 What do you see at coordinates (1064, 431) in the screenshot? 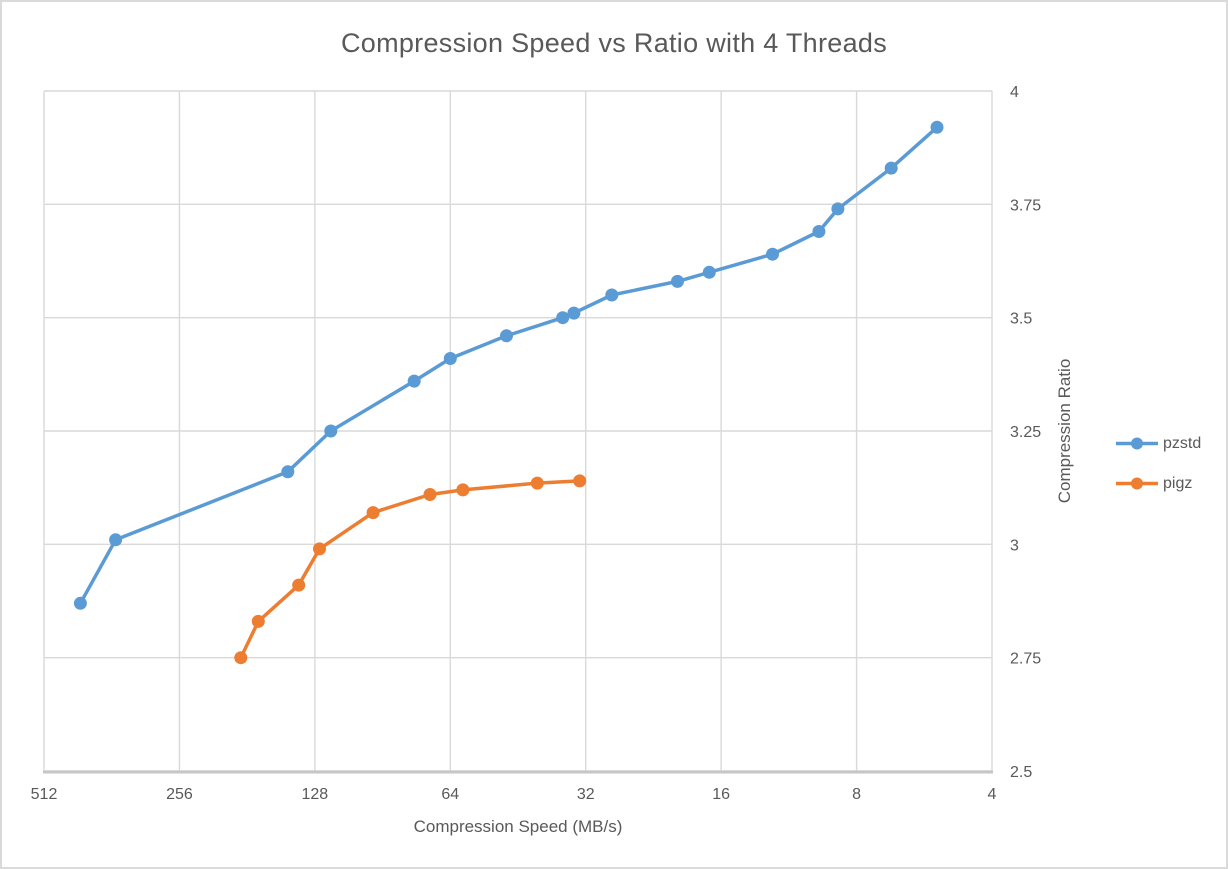
I see `y-axis-title: Compression Ratio` at bounding box center [1064, 431].